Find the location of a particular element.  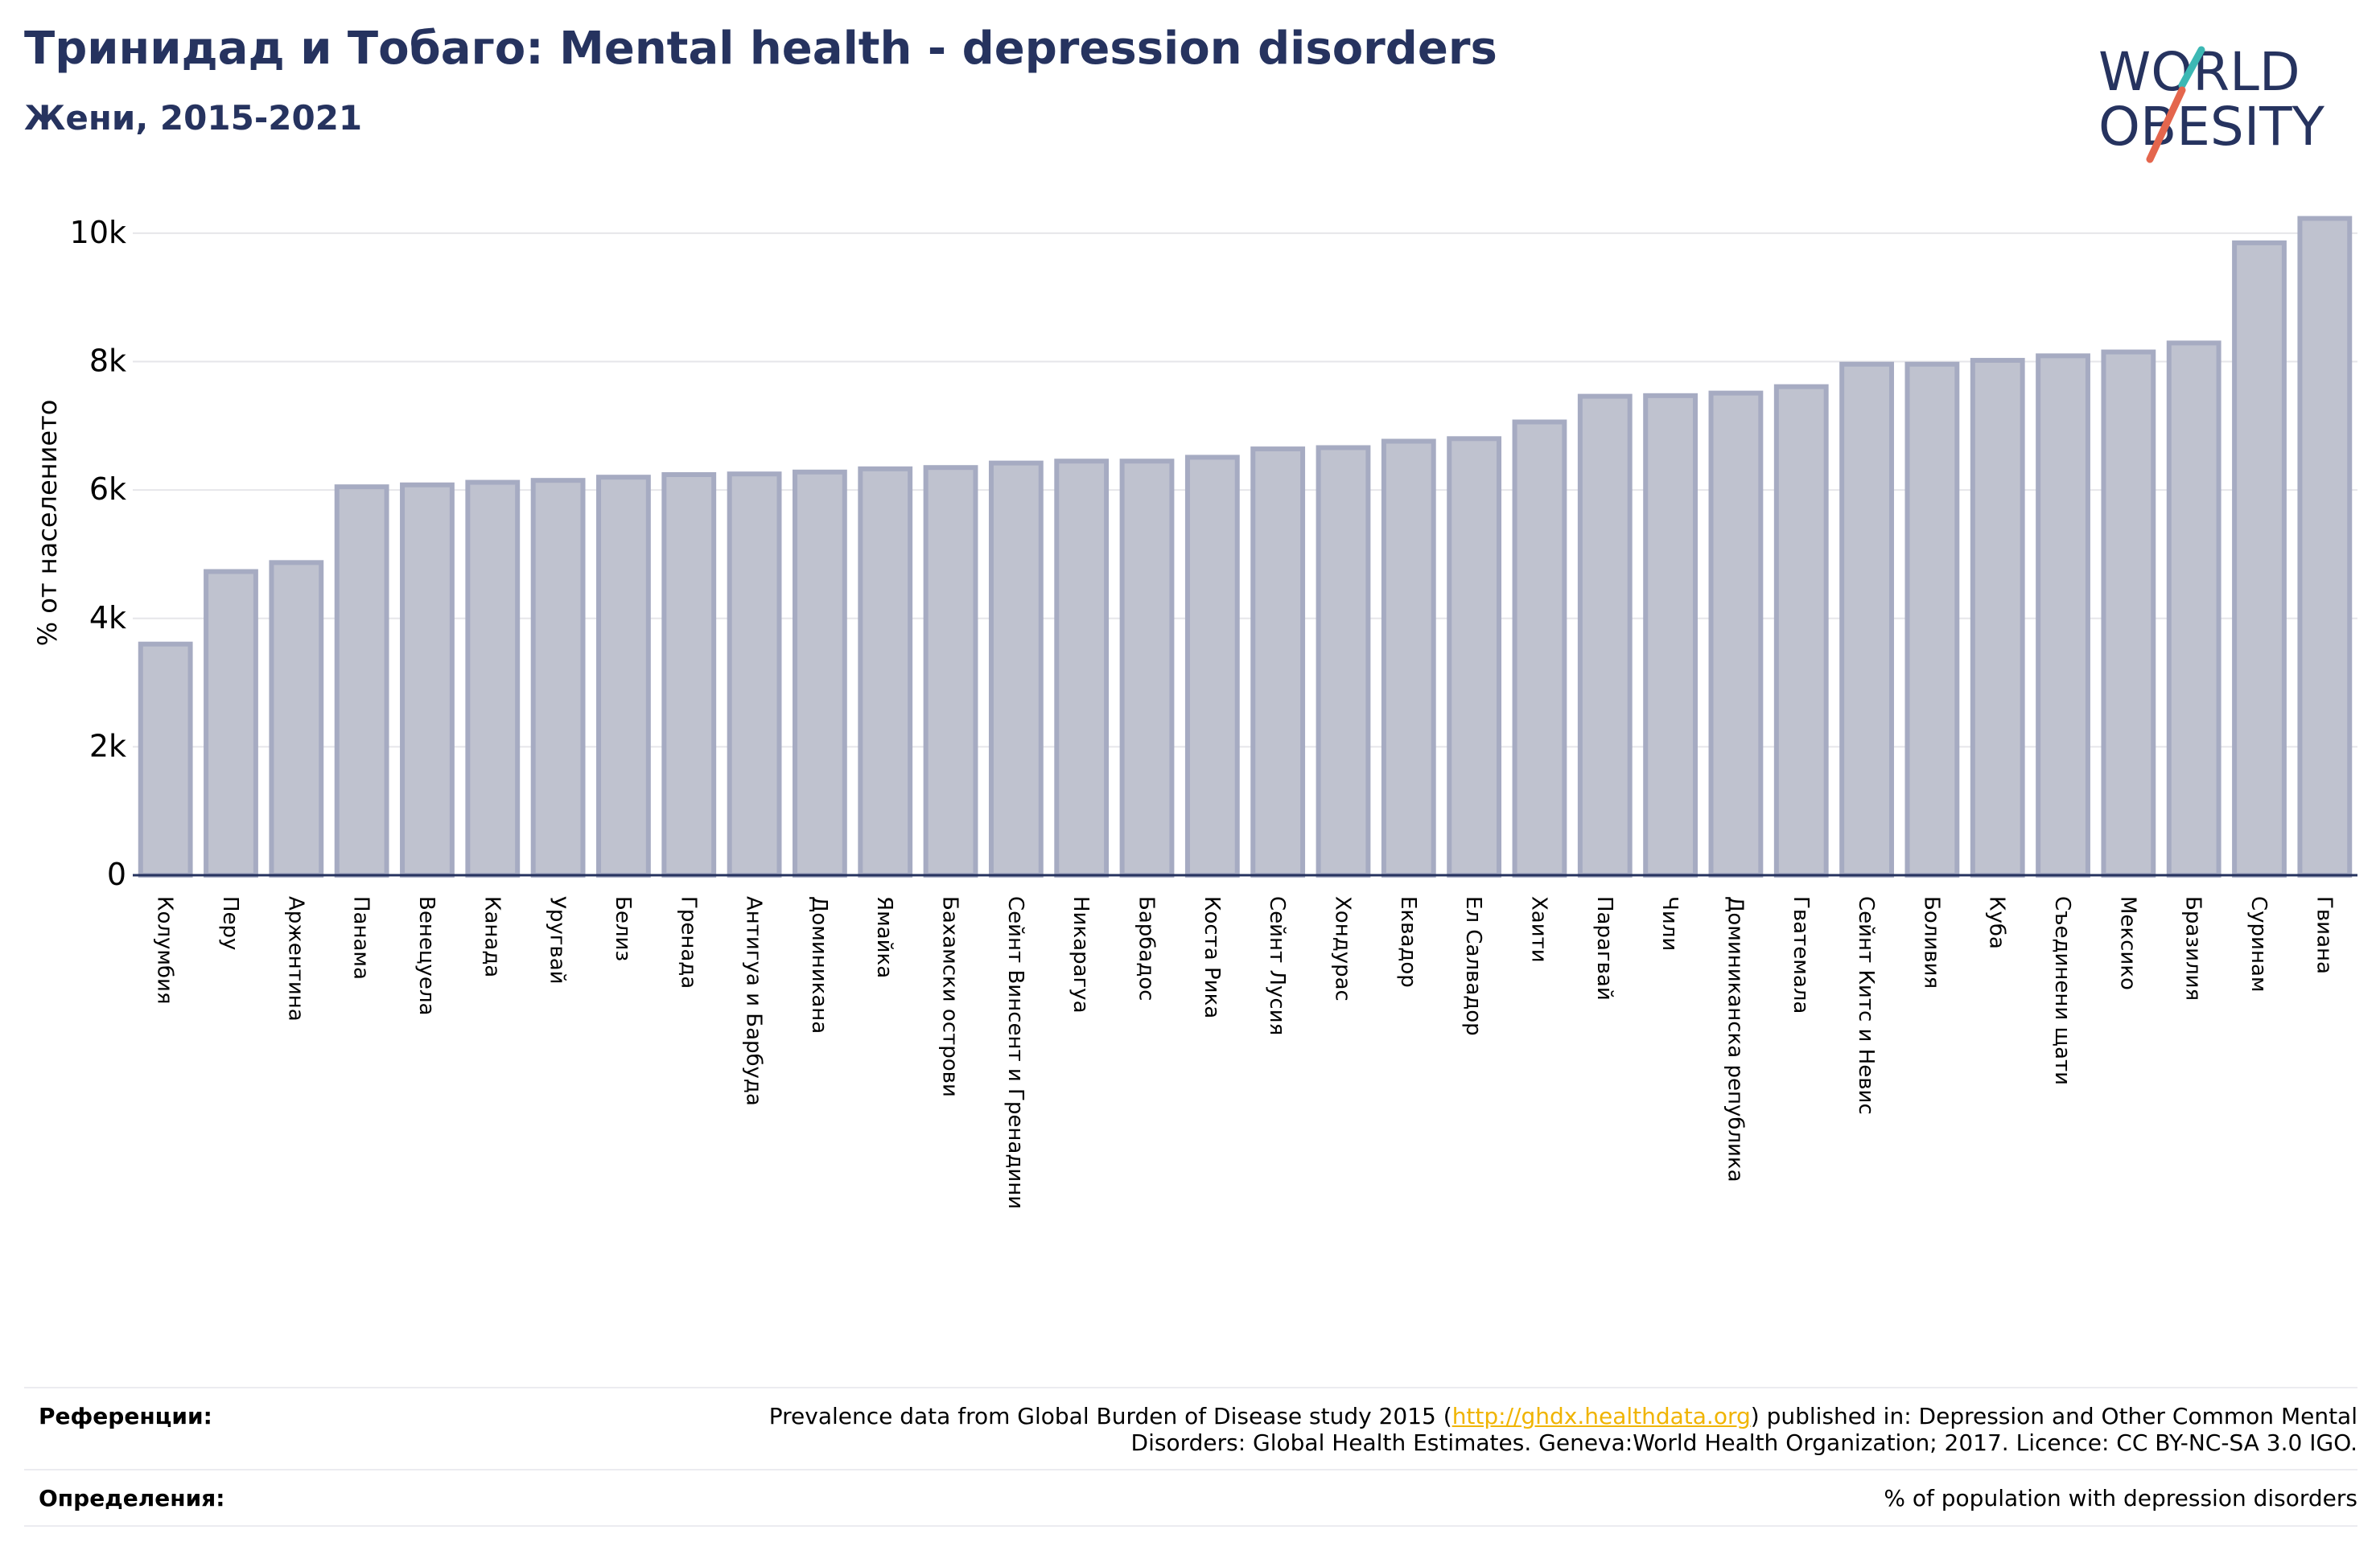

x-tick-label: Суринам is located at coordinates (2258, 945).